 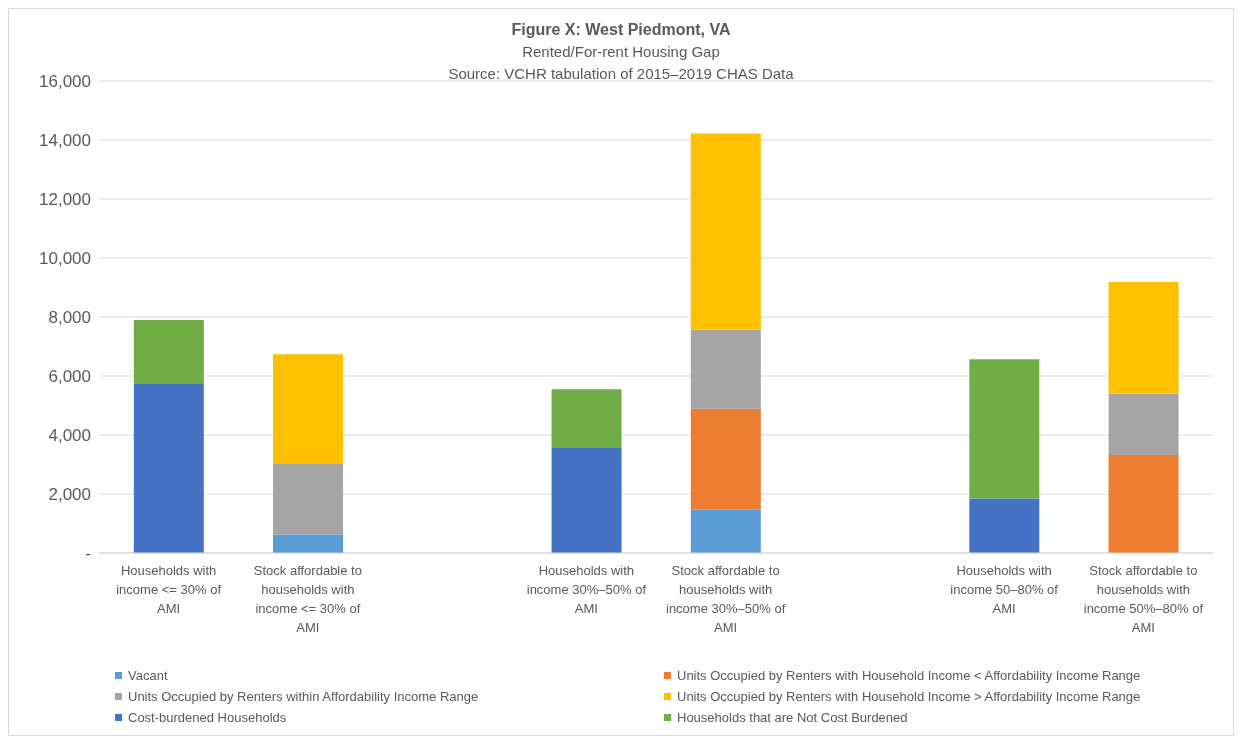 What do you see at coordinates (1004, 589) in the screenshot?
I see `x-tick-label: Households with income 50–80% of AMI` at bounding box center [1004, 589].